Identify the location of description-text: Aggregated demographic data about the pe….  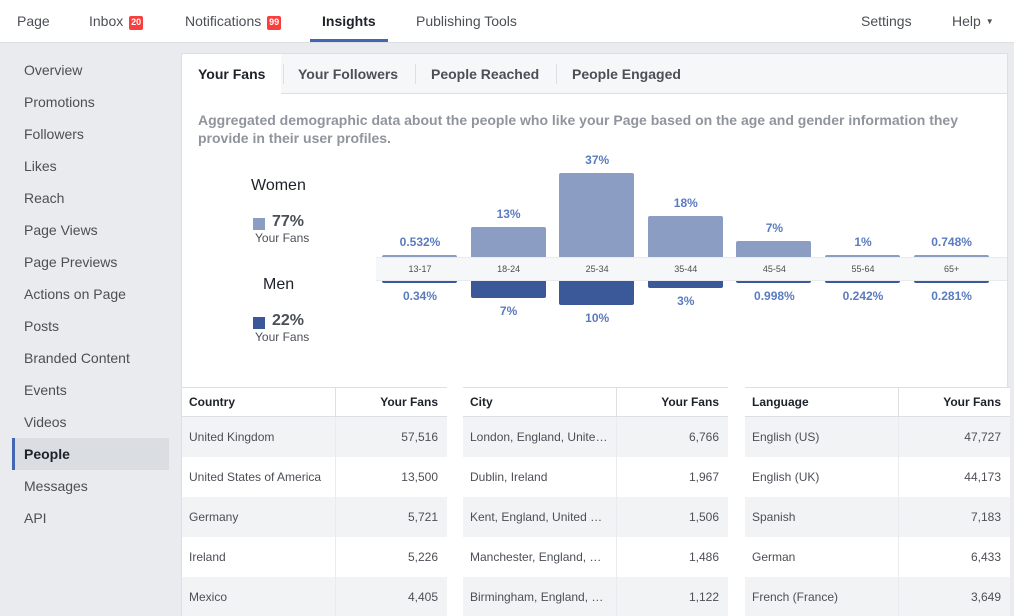
(578, 129).